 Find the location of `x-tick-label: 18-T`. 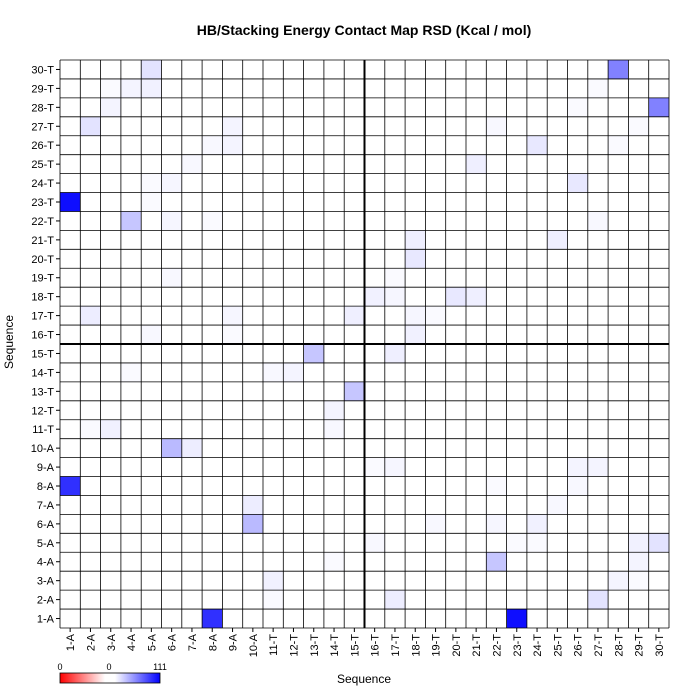

x-tick-label: 18-T is located at coordinates (416, 645).